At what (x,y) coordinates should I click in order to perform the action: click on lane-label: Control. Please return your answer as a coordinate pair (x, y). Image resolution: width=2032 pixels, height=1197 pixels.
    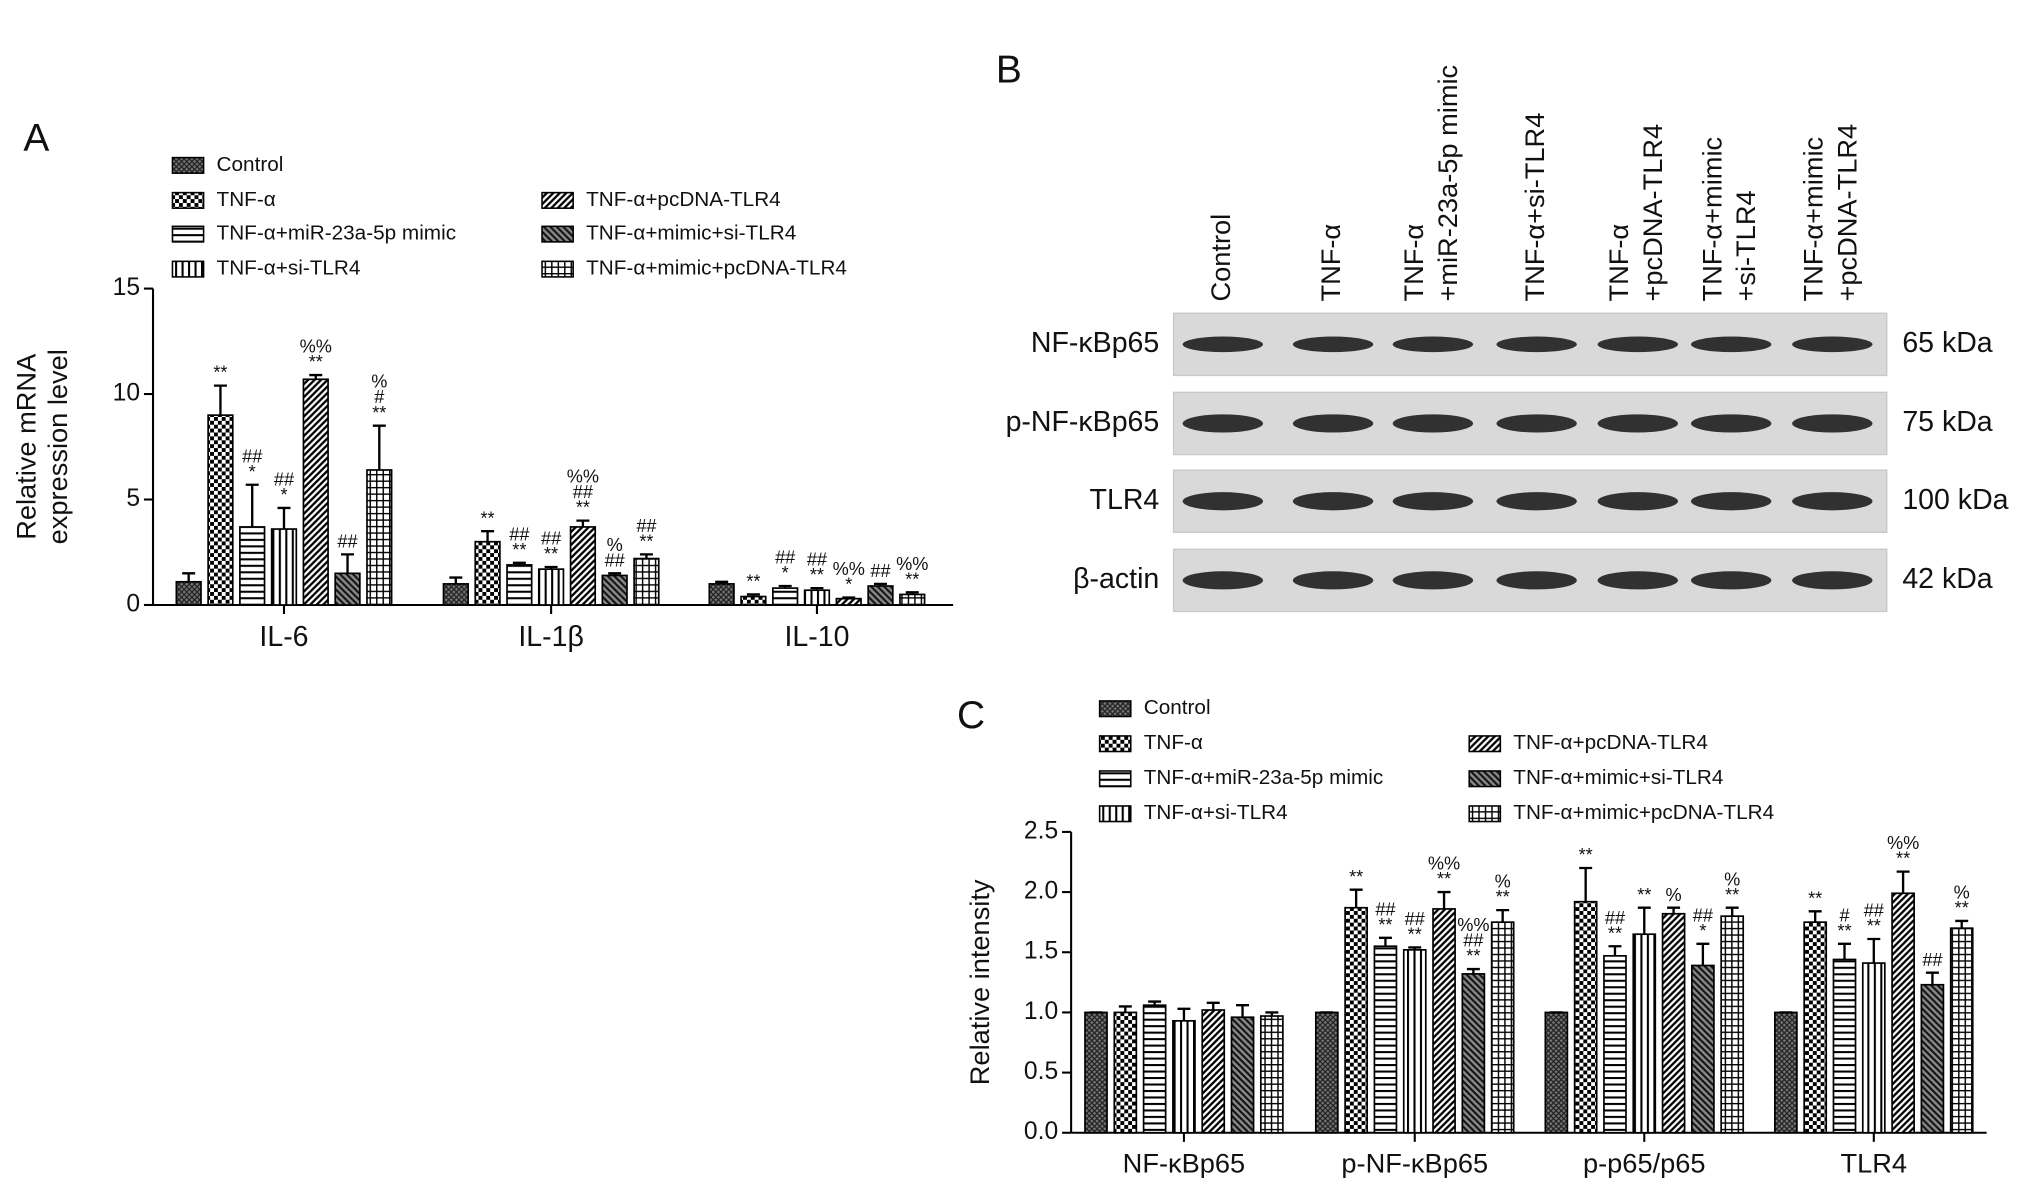
    Looking at the image, I should click on (1220, 258).